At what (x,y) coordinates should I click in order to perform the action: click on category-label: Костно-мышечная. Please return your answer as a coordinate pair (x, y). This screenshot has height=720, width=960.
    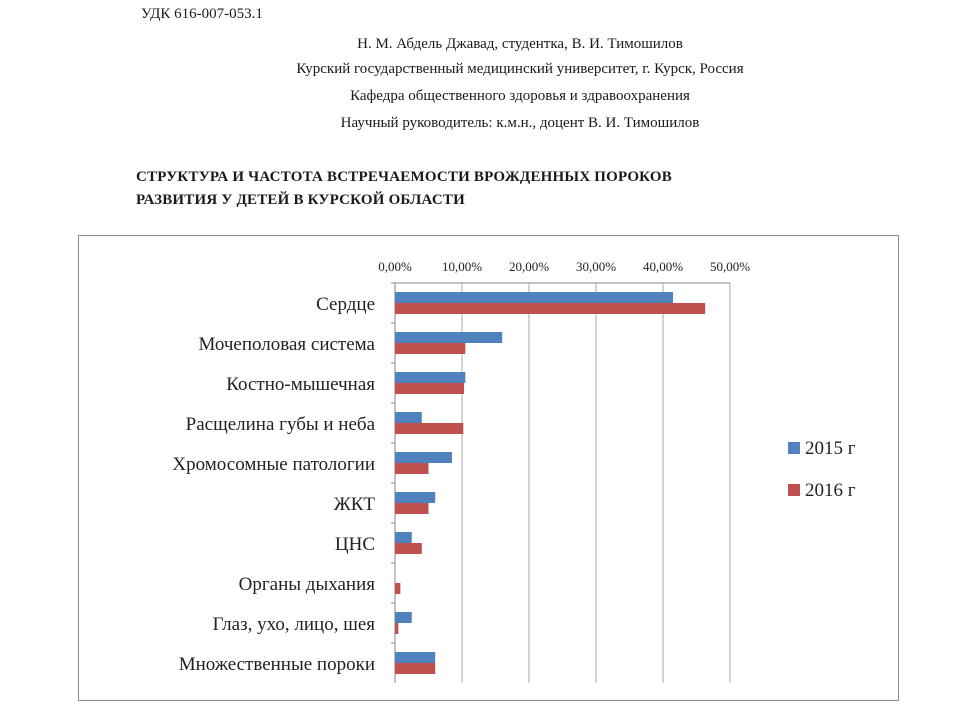
    Looking at the image, I should click on (300, 384).